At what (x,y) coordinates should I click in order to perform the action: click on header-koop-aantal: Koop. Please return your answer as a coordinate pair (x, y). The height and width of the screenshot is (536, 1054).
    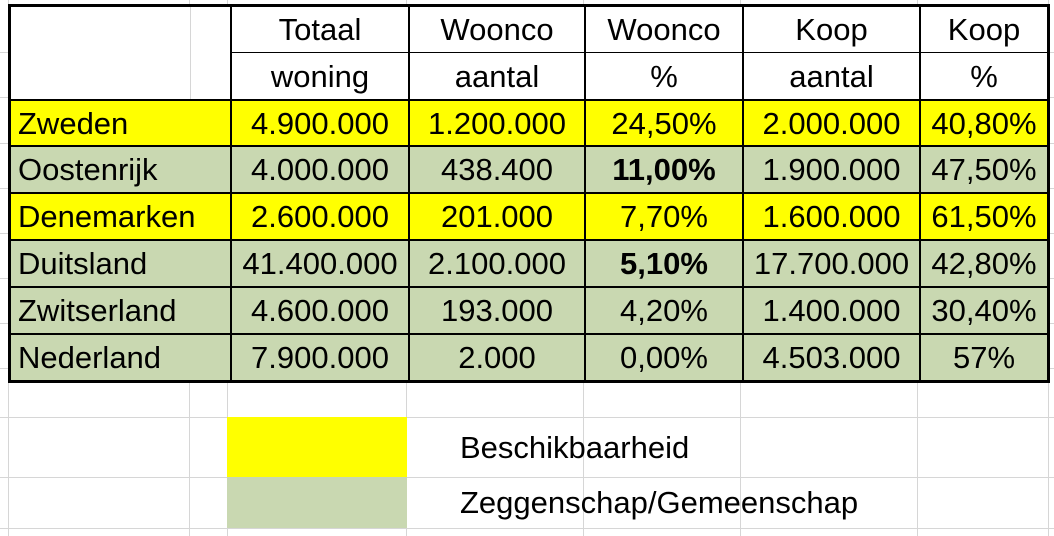
    Looking at the image, I should click on (830, 30).